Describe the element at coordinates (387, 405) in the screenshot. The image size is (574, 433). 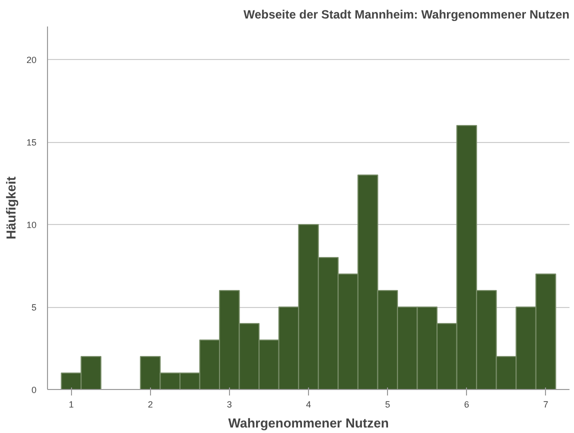
I see `x-tick-label: 5` at that location.